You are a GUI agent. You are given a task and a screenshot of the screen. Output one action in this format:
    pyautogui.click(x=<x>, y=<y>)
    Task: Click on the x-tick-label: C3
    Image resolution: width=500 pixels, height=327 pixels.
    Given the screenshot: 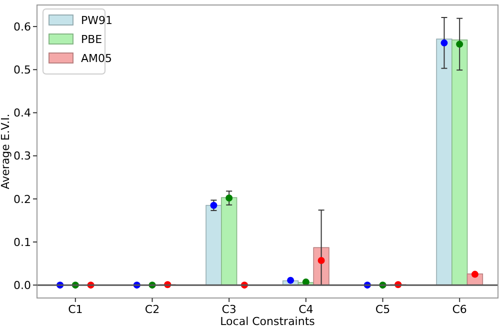 What is the action you would take?
    pyautogui.click(x=229, y=309)
    